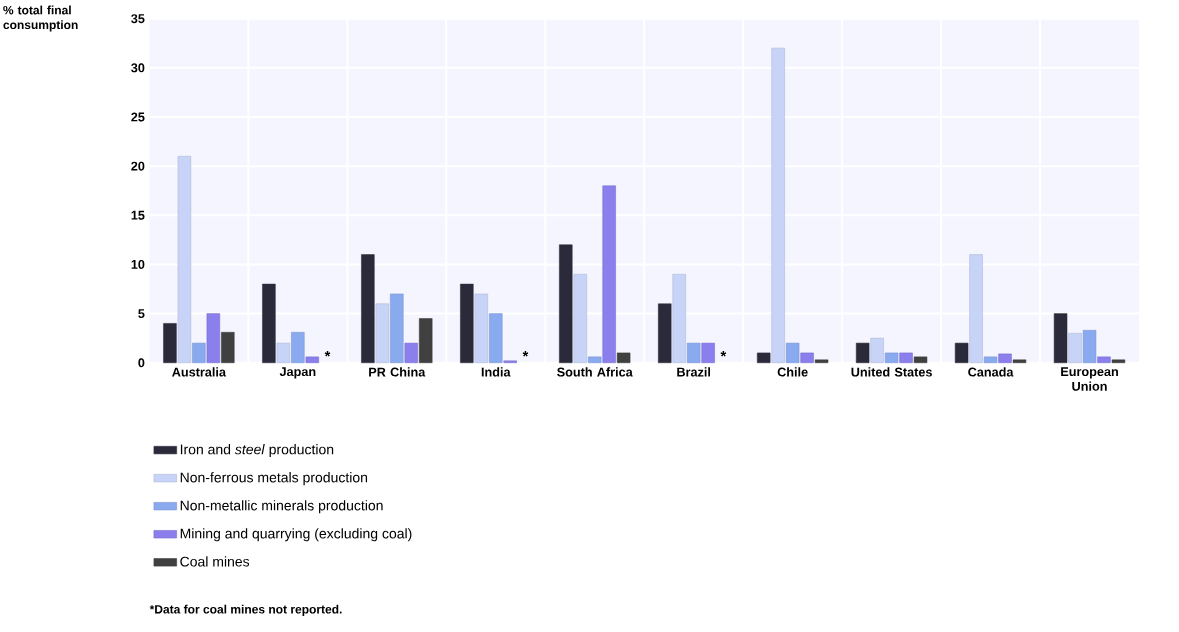 Image resolution: width=1179 pixels, height=632 pixels. I want to click on y-tick-label: 5, so click(141, 313).